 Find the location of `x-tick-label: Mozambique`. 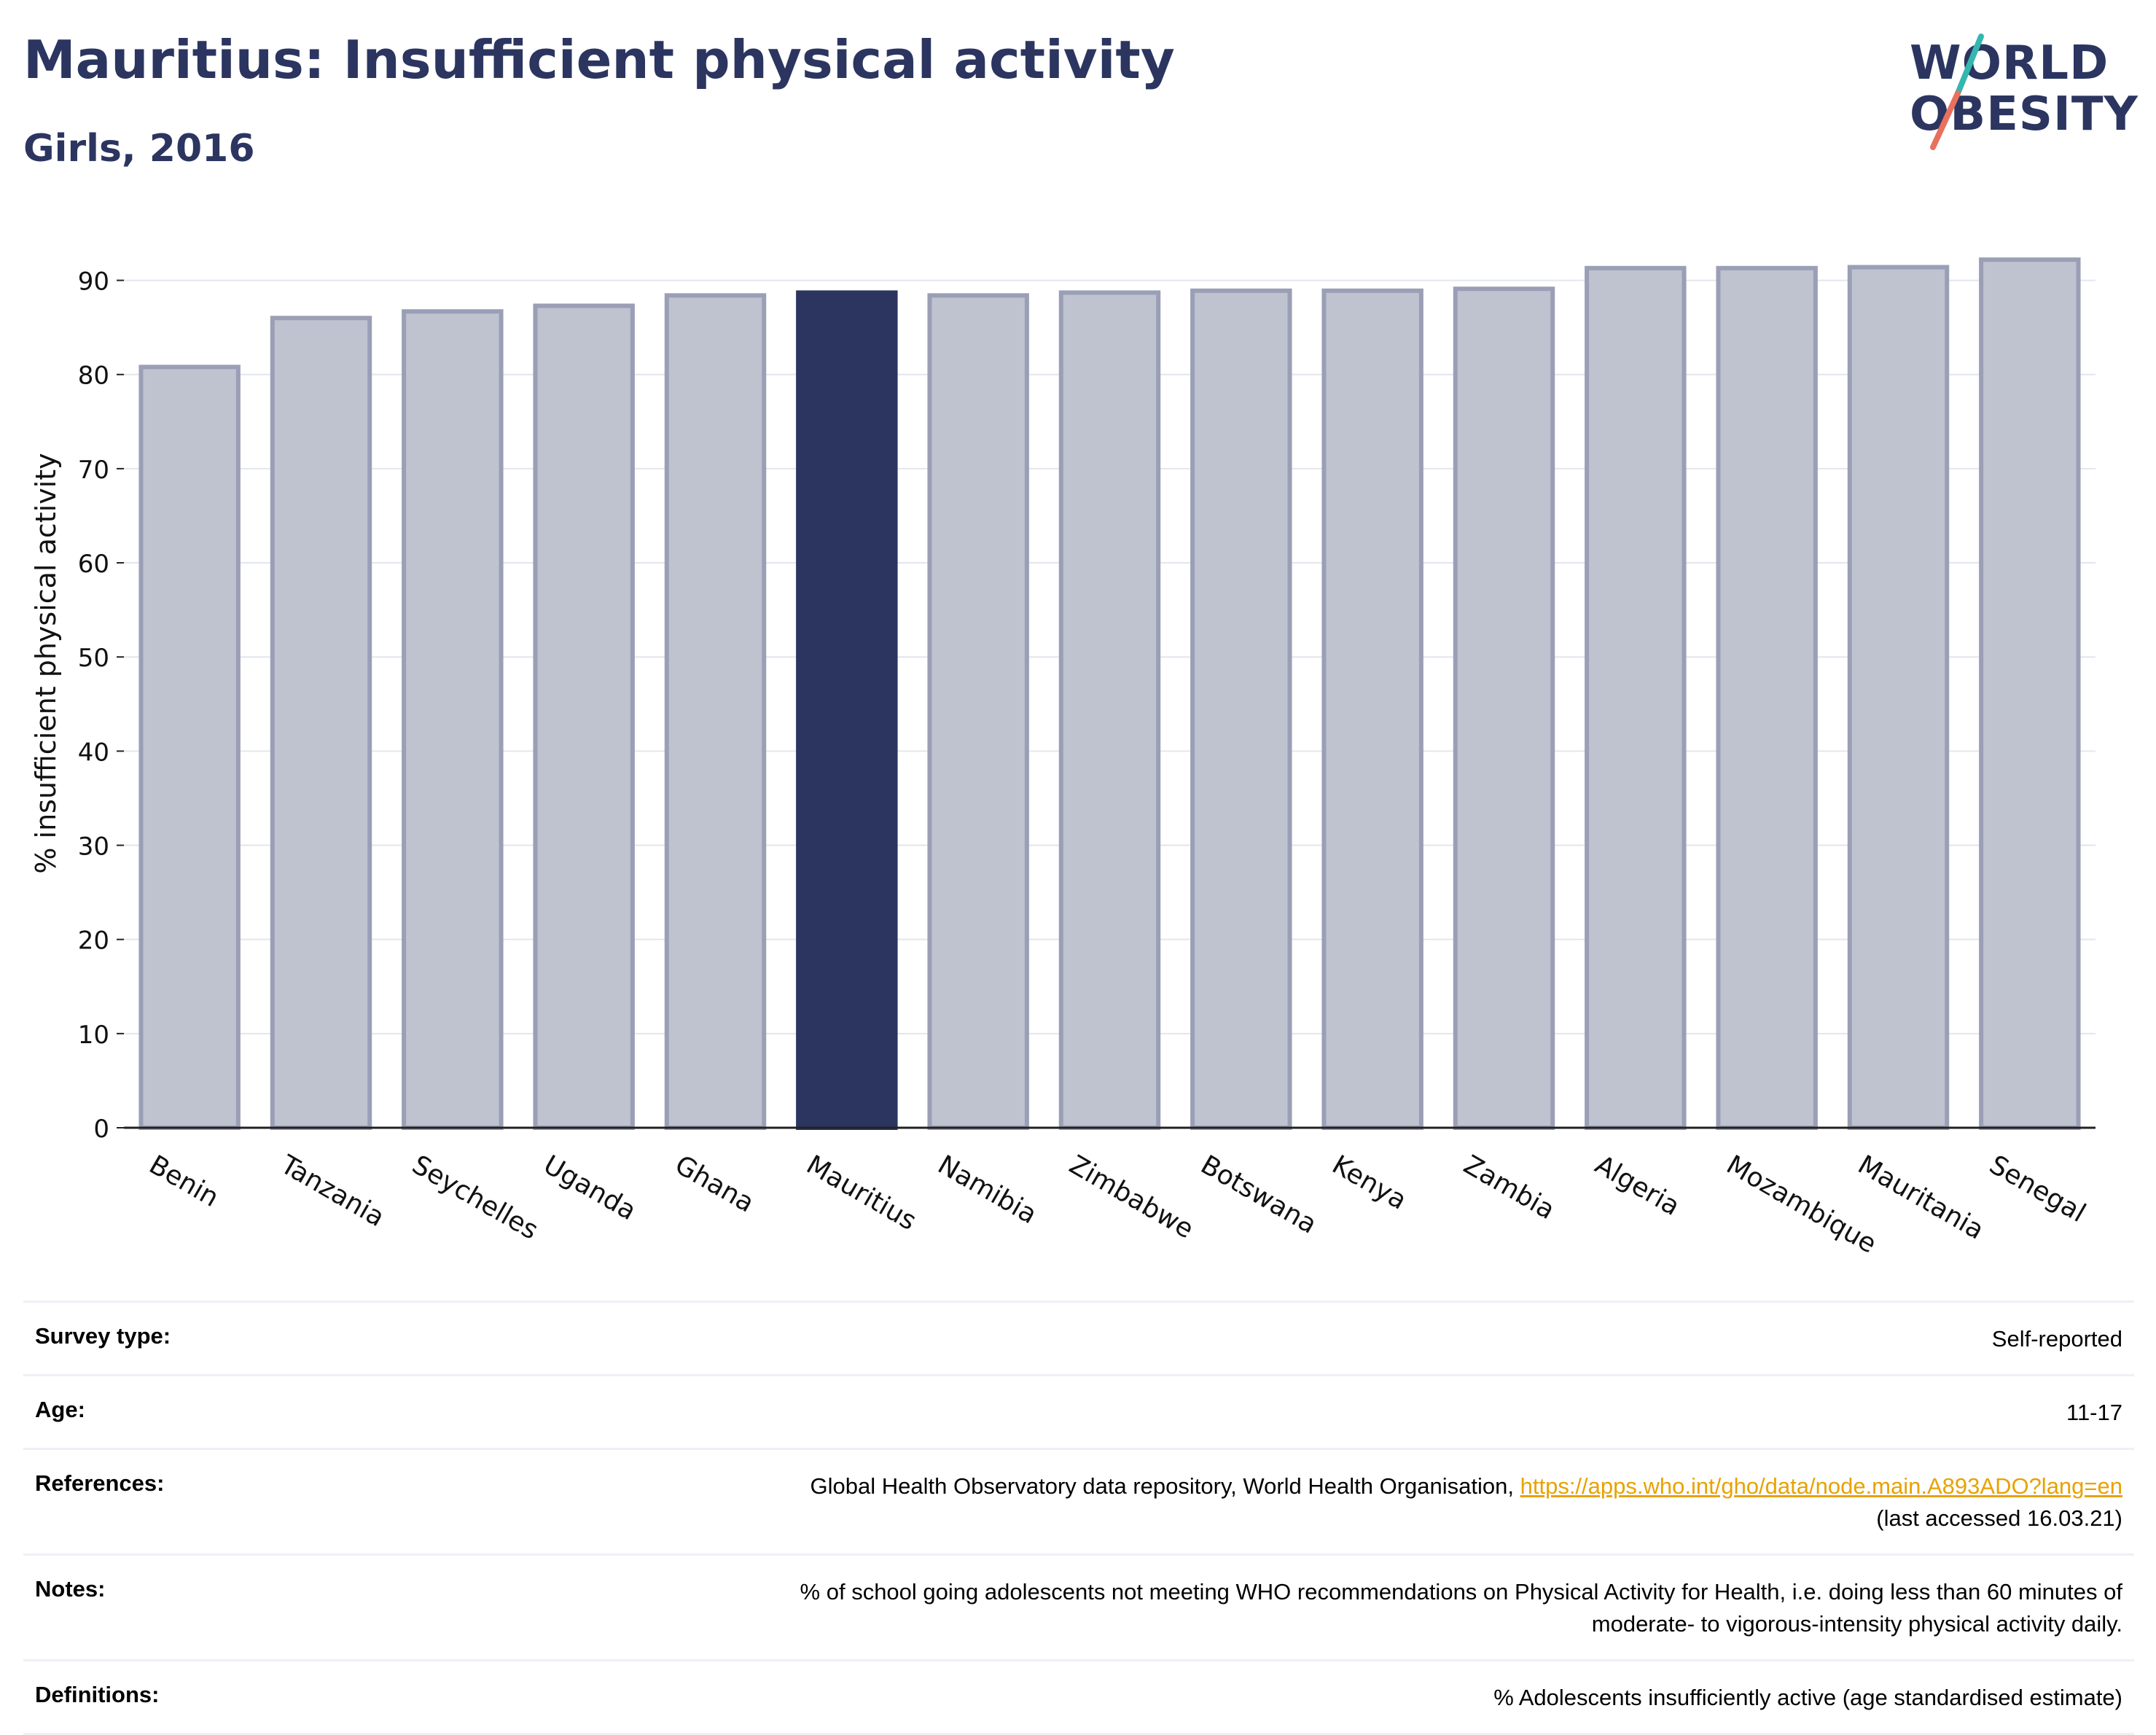

x-tick-label: Mozambique is located at coordinates (1802, 1204).